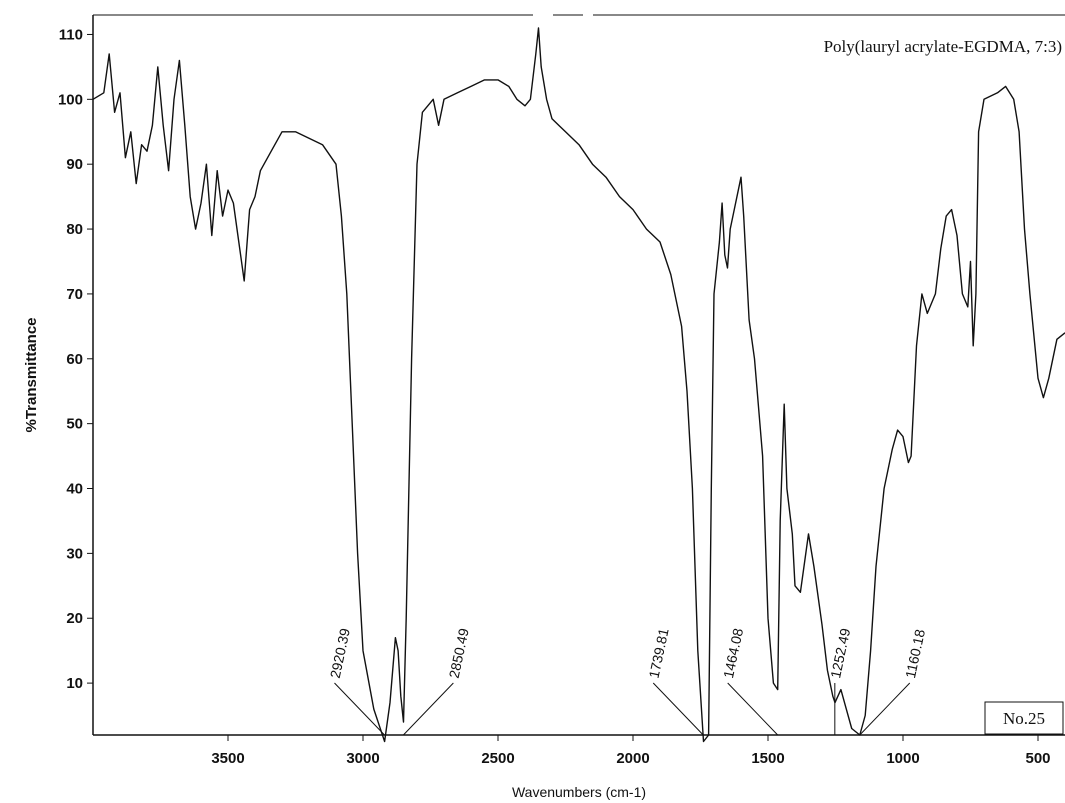 This screenshot has height=803, width=1065. What do you see at coordinates (74, 553) in the screenshot?
I see `y-tick-label: 30` at bounding box center [74, 553].